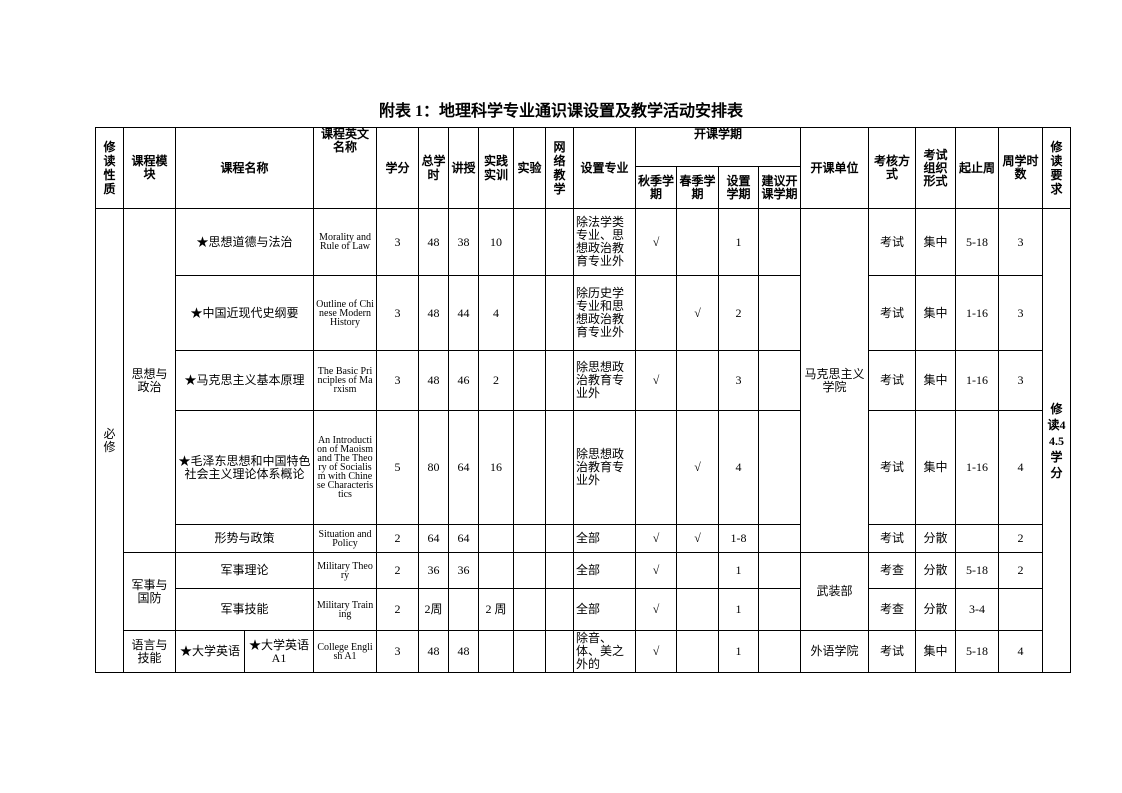  What do you see at coordinates (496, 467) in the screenshot?
I see `practice-cell: 16` at bounding box center [496, 467].